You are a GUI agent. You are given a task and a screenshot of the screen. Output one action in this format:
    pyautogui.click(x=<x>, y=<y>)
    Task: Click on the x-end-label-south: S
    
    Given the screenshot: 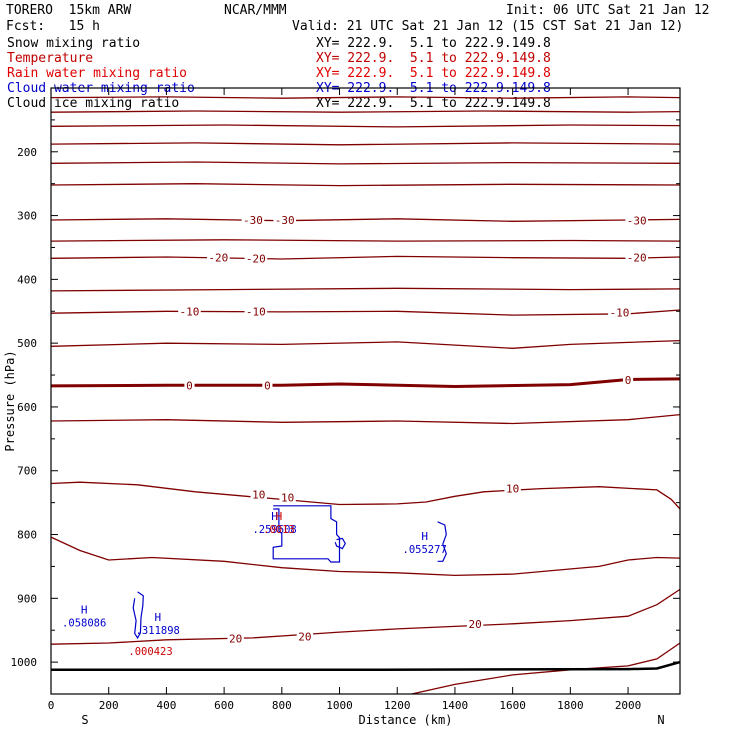 What is the action you would take?
    pyautogui.click(x=84, y=720)
    